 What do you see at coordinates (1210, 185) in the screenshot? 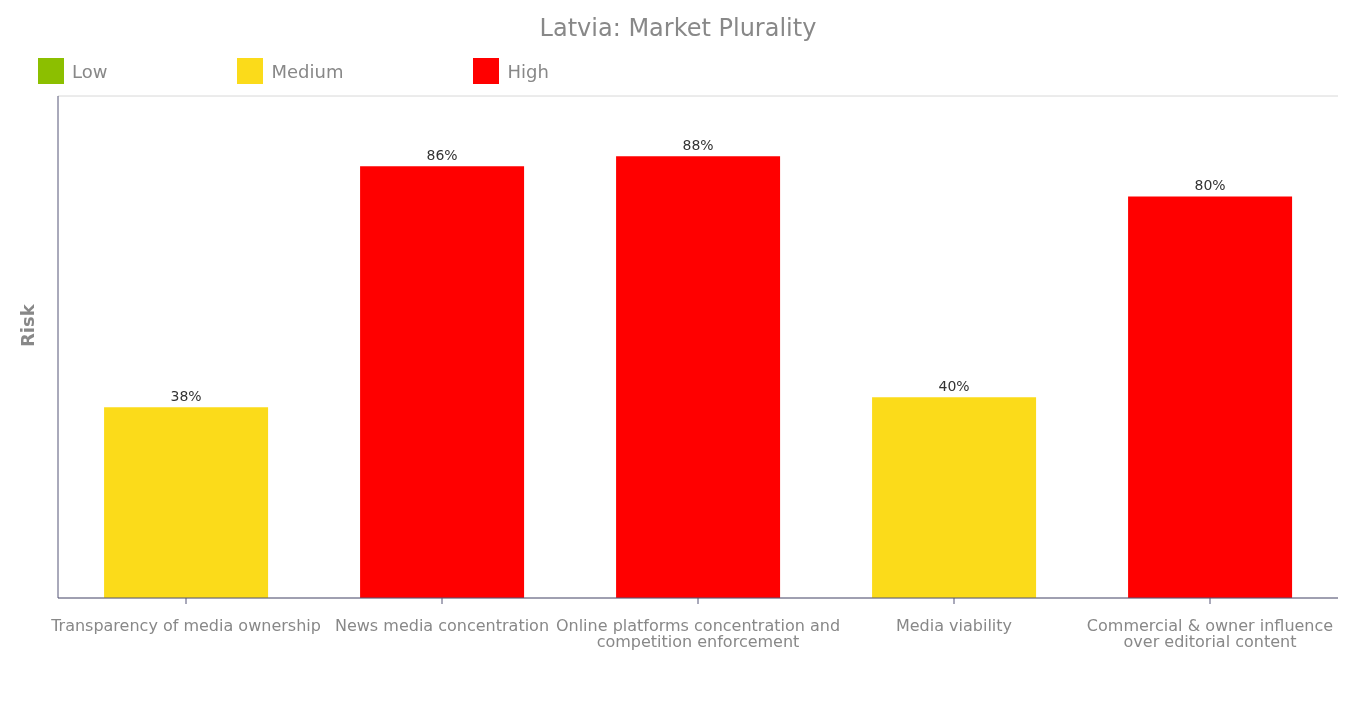
I see `data-label: 80%` at bounding box center [1210, 185].